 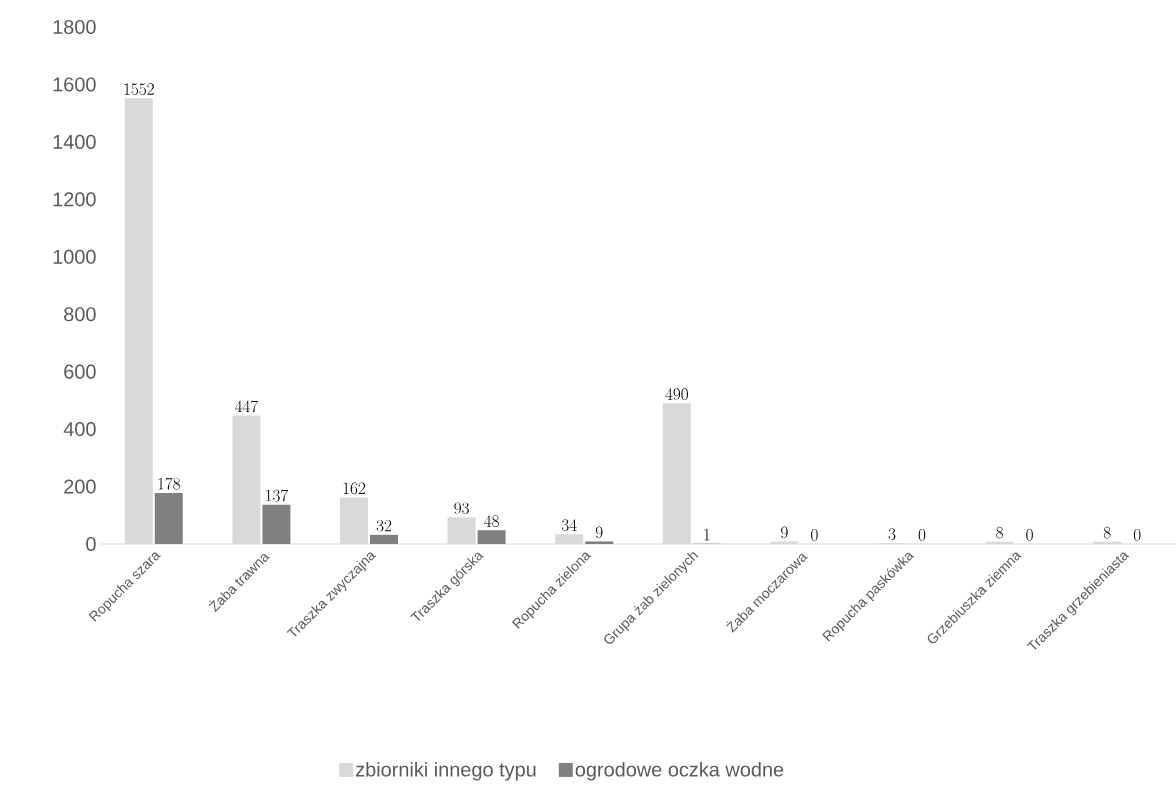 What do you see at coordinates (569, 525) in the screenshot?
I see `data-label: 34` at bounding box center [569, 525].